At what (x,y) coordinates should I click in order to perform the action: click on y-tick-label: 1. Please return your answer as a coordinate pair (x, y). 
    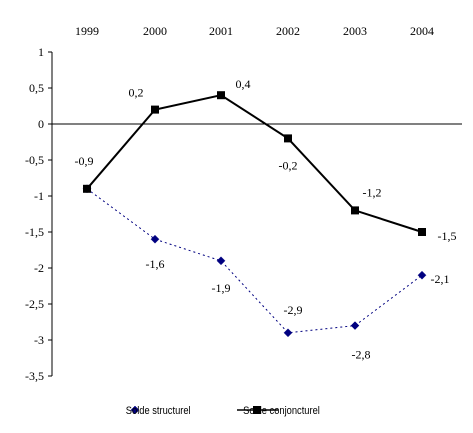
    Looking at the image, I should click on (41, 52).